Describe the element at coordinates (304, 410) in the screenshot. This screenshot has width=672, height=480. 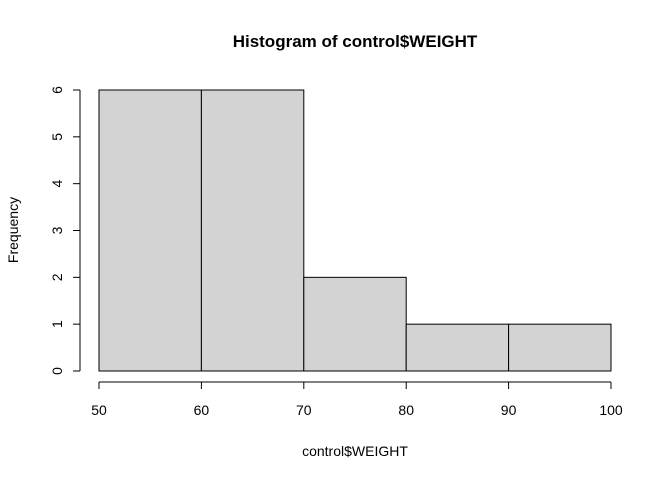
I see `x-tick-label: 70` at that location.